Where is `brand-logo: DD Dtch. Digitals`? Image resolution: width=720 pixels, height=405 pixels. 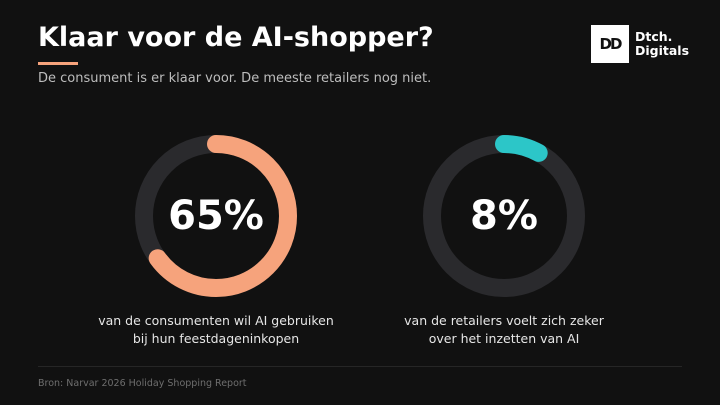 brand-logo: DD Dtch. Digitals is located at coordinates (640, 44).